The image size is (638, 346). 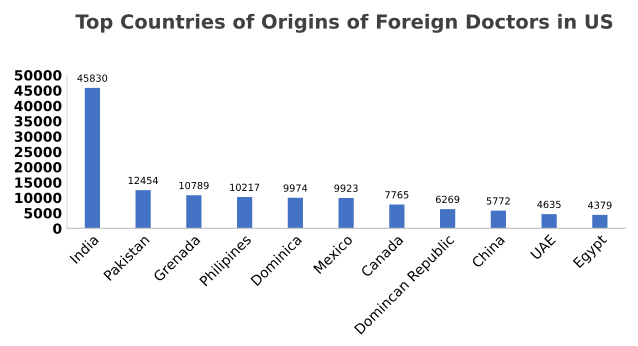 What do you see at coordinates (600, 205) in the screenshot?
I see `data-label: 4379` at bounding box center [600, 205].